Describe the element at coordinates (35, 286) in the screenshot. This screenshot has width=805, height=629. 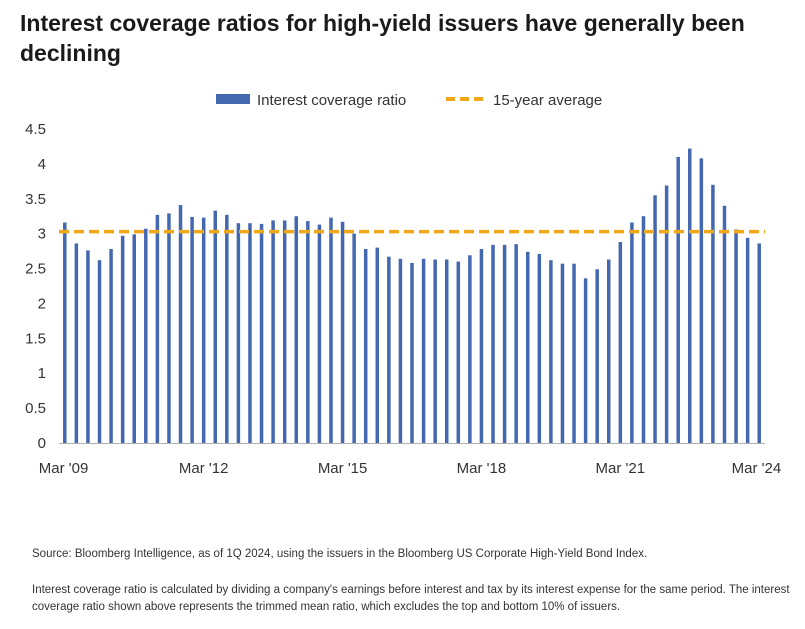
I see `y-axis: 0 0.5 1 1.5 2 2.5 3 3.5 4 4.5` at that location.